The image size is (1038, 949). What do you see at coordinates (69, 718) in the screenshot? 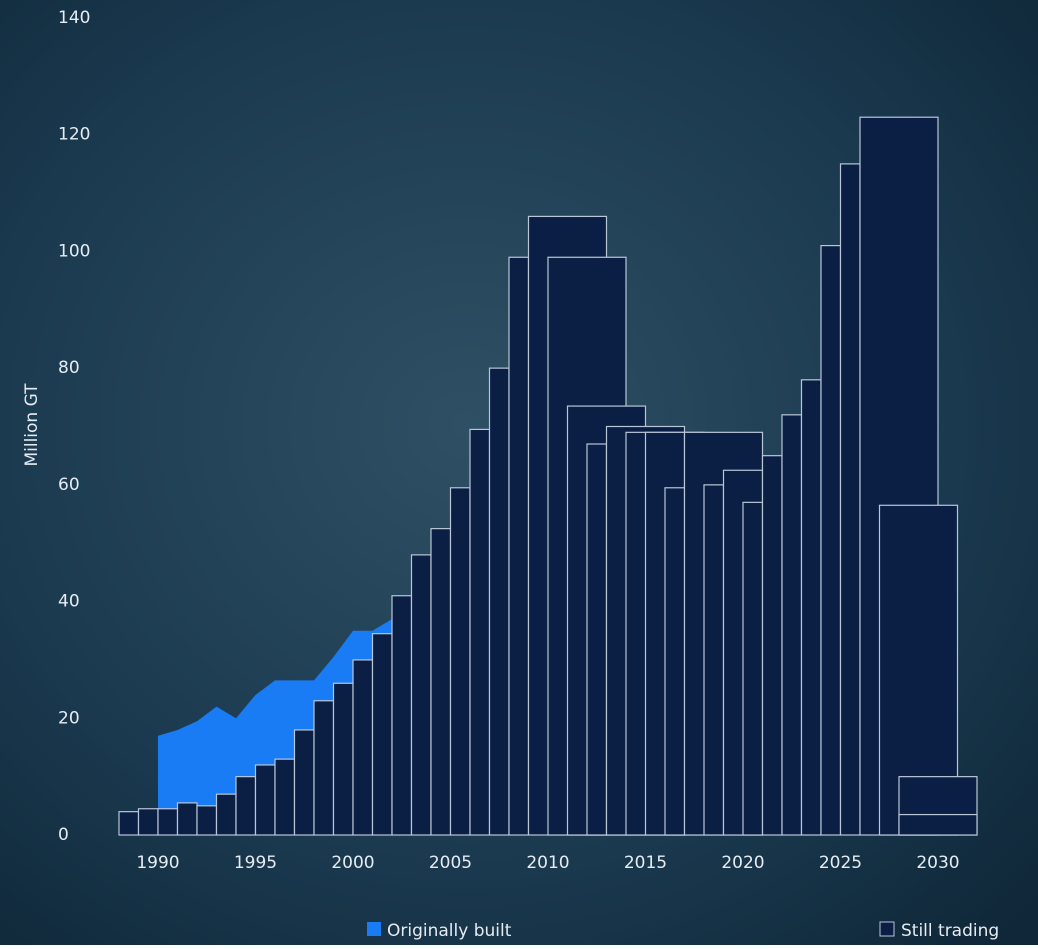
I see `y-tick-label: 20` at bounding box center [69, 718].